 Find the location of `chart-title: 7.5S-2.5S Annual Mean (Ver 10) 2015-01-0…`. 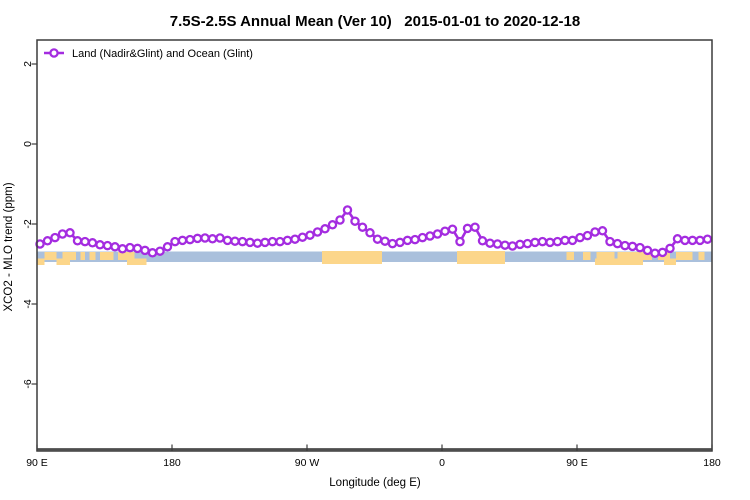

chart-title: 7.5S-2.5S Annual Mean (Ver 10) 2015-01-0… is located at coordinates (375, 21).